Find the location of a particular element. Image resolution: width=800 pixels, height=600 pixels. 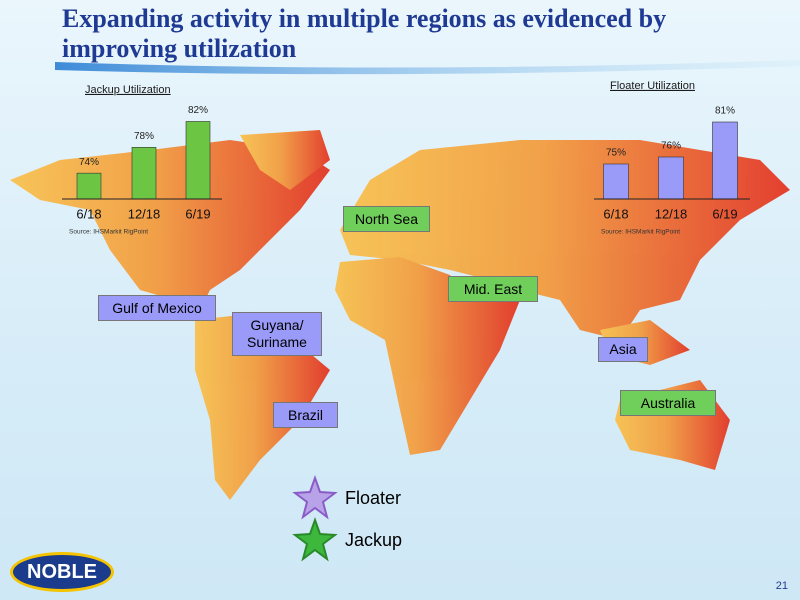

region-label: Australia is located at coordinates (668, 403).